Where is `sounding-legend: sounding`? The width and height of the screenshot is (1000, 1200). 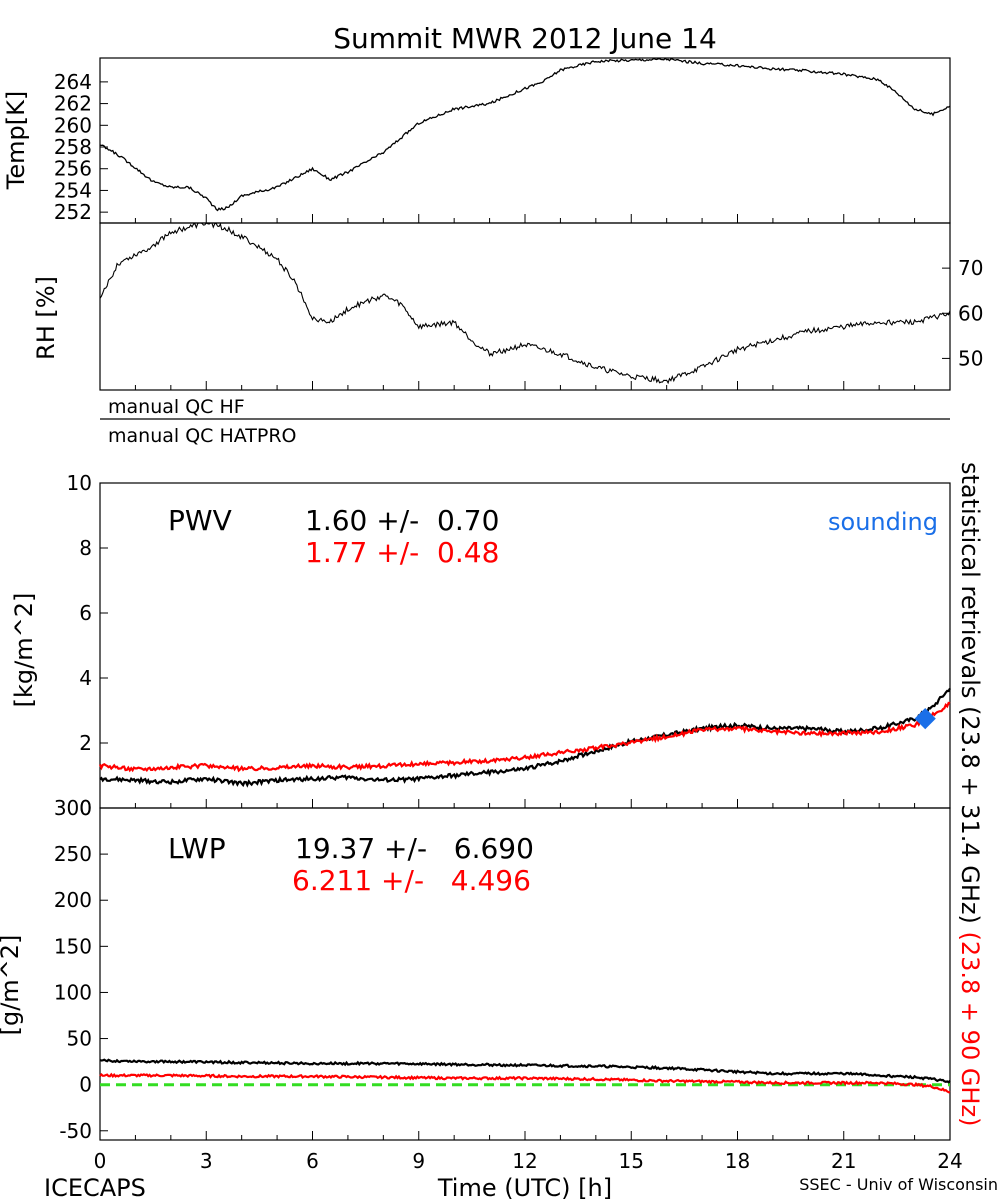
sounding-legend: sounding is located at coordinates (883, 522).